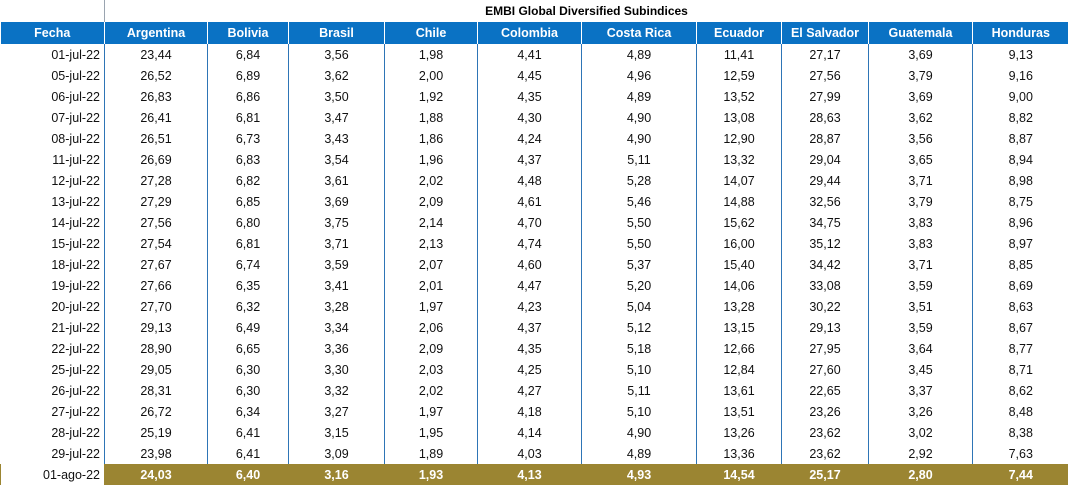  I want to click on column-header-brasil: Brasil, so click(336, 33).